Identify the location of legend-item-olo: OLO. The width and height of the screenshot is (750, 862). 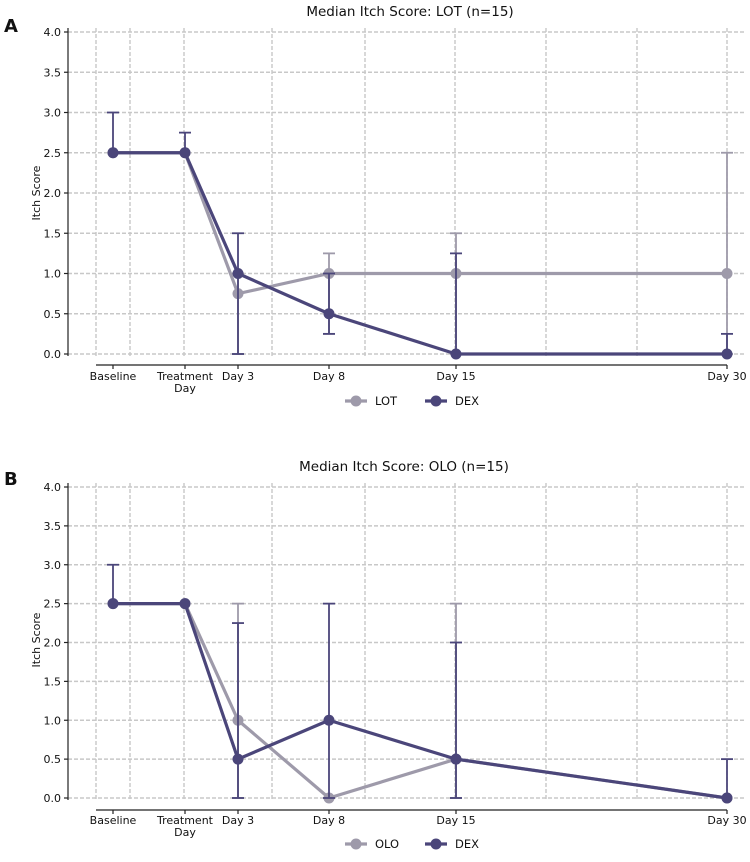
(372, 844).